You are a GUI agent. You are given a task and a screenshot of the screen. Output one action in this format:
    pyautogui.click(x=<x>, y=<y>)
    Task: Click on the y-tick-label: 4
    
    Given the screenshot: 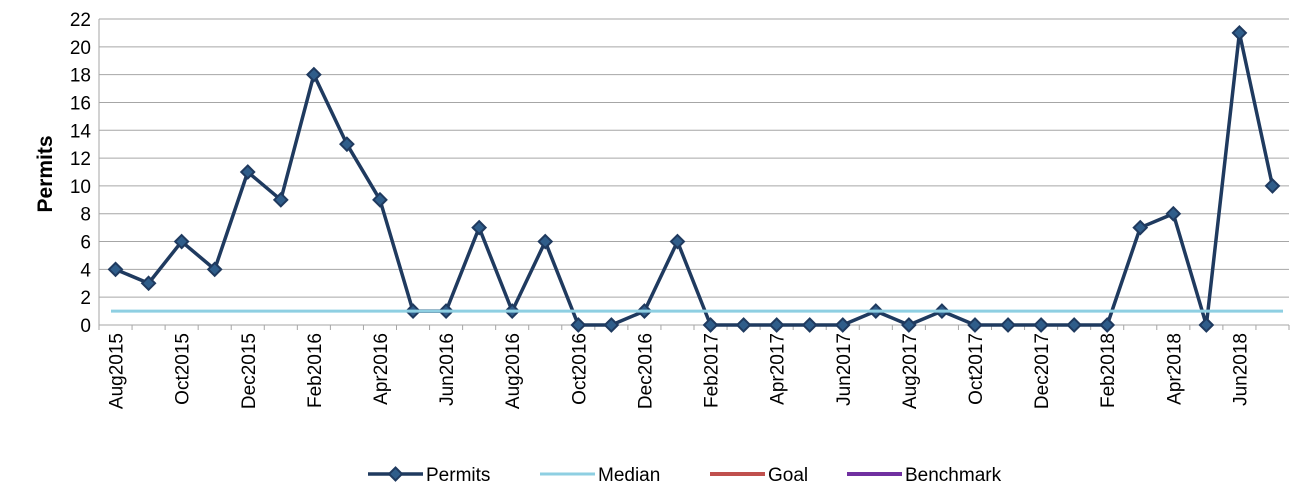 What is the action you would take?
    pyautogui.click(x=85, y=270)
    